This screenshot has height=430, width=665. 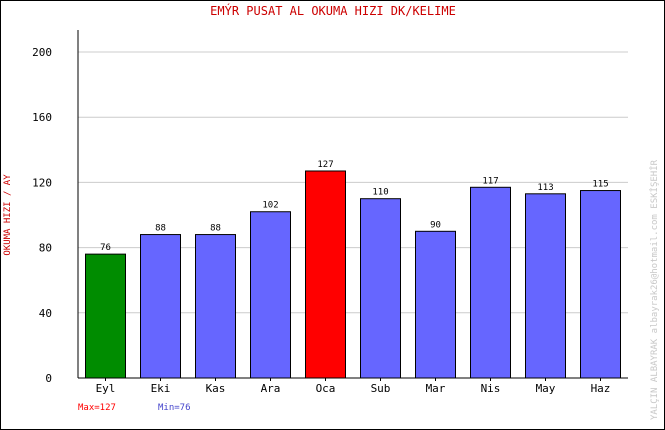 What do you see at coordinates (545, 188) in the screenshot?
I see `bar-value-label: 113` at bounding box center [545, 188].